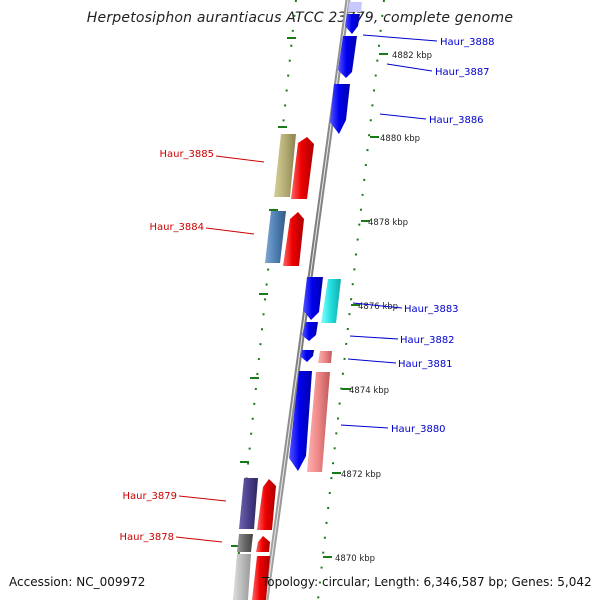 The width and height of the screenshot is (600, 600). What do you see at coordinates (176, 227) in the screenshot?
I see `gene-label-haur-3884: Haur_3884` at bounding box center [176, 227].